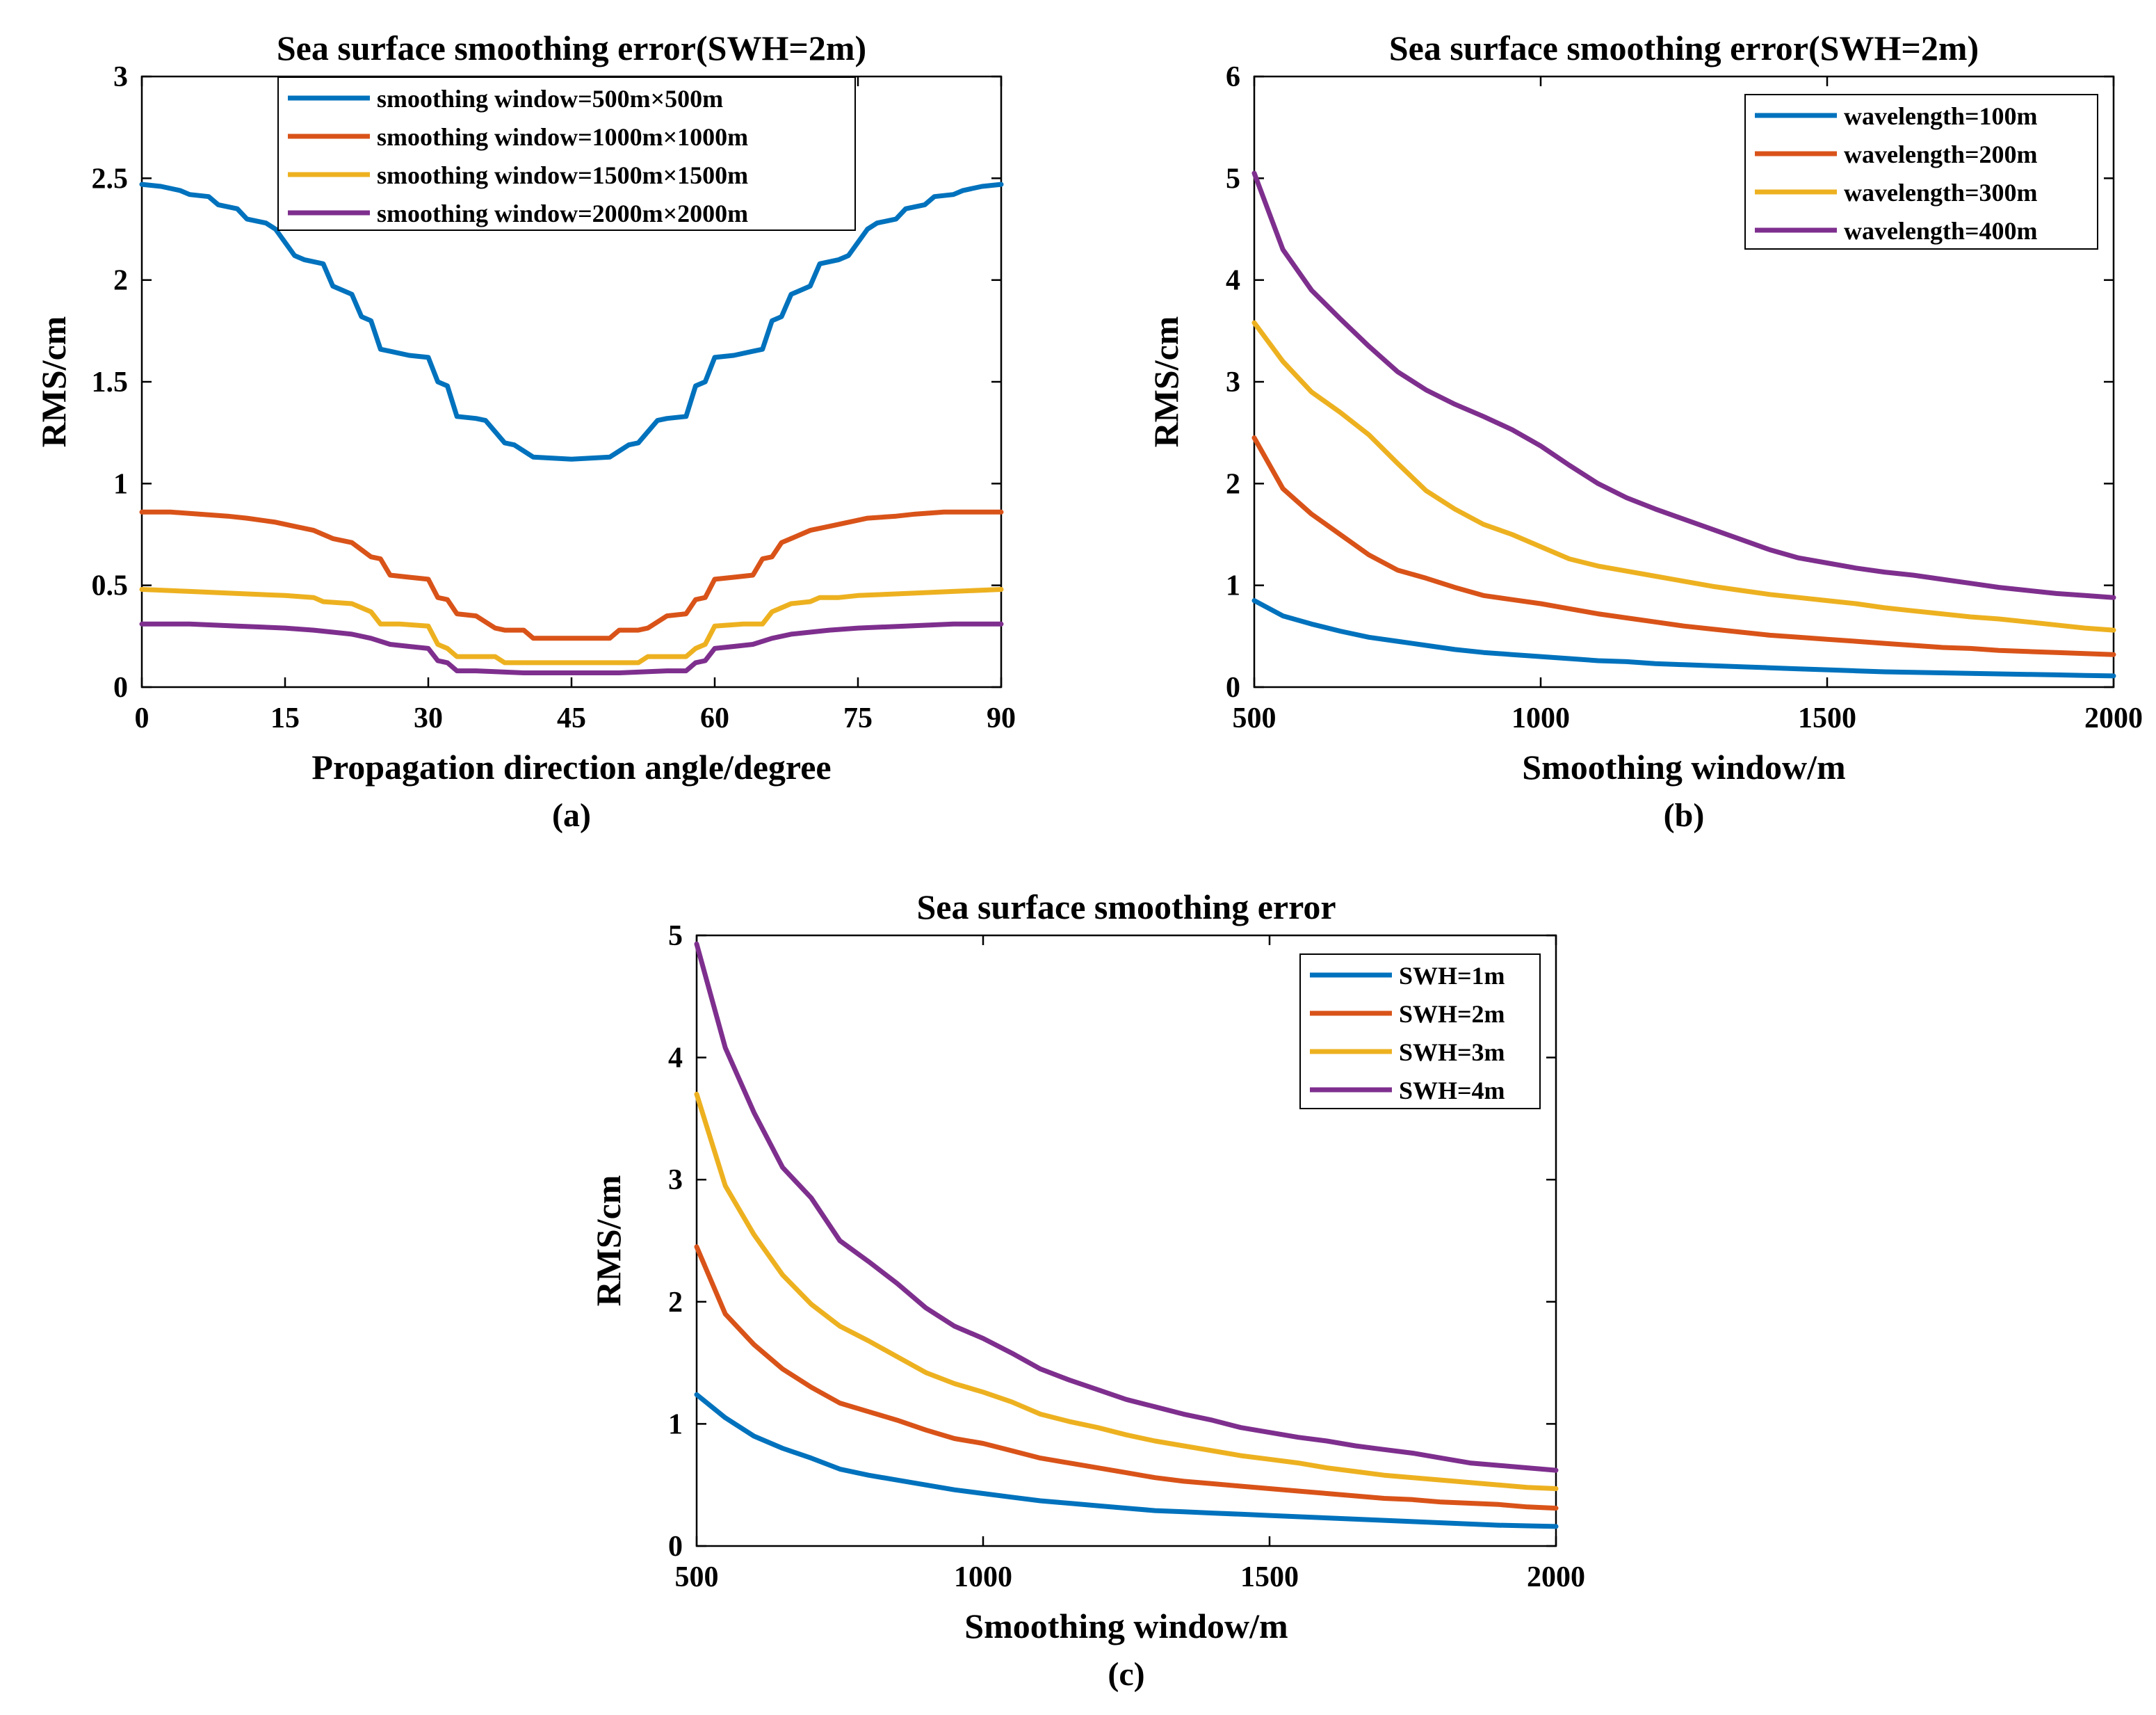  What do you see at coordinates (1941, 154) in the screenshot?
I see `legend-label: wavelength=200m` at bounding box center [1941, 154].